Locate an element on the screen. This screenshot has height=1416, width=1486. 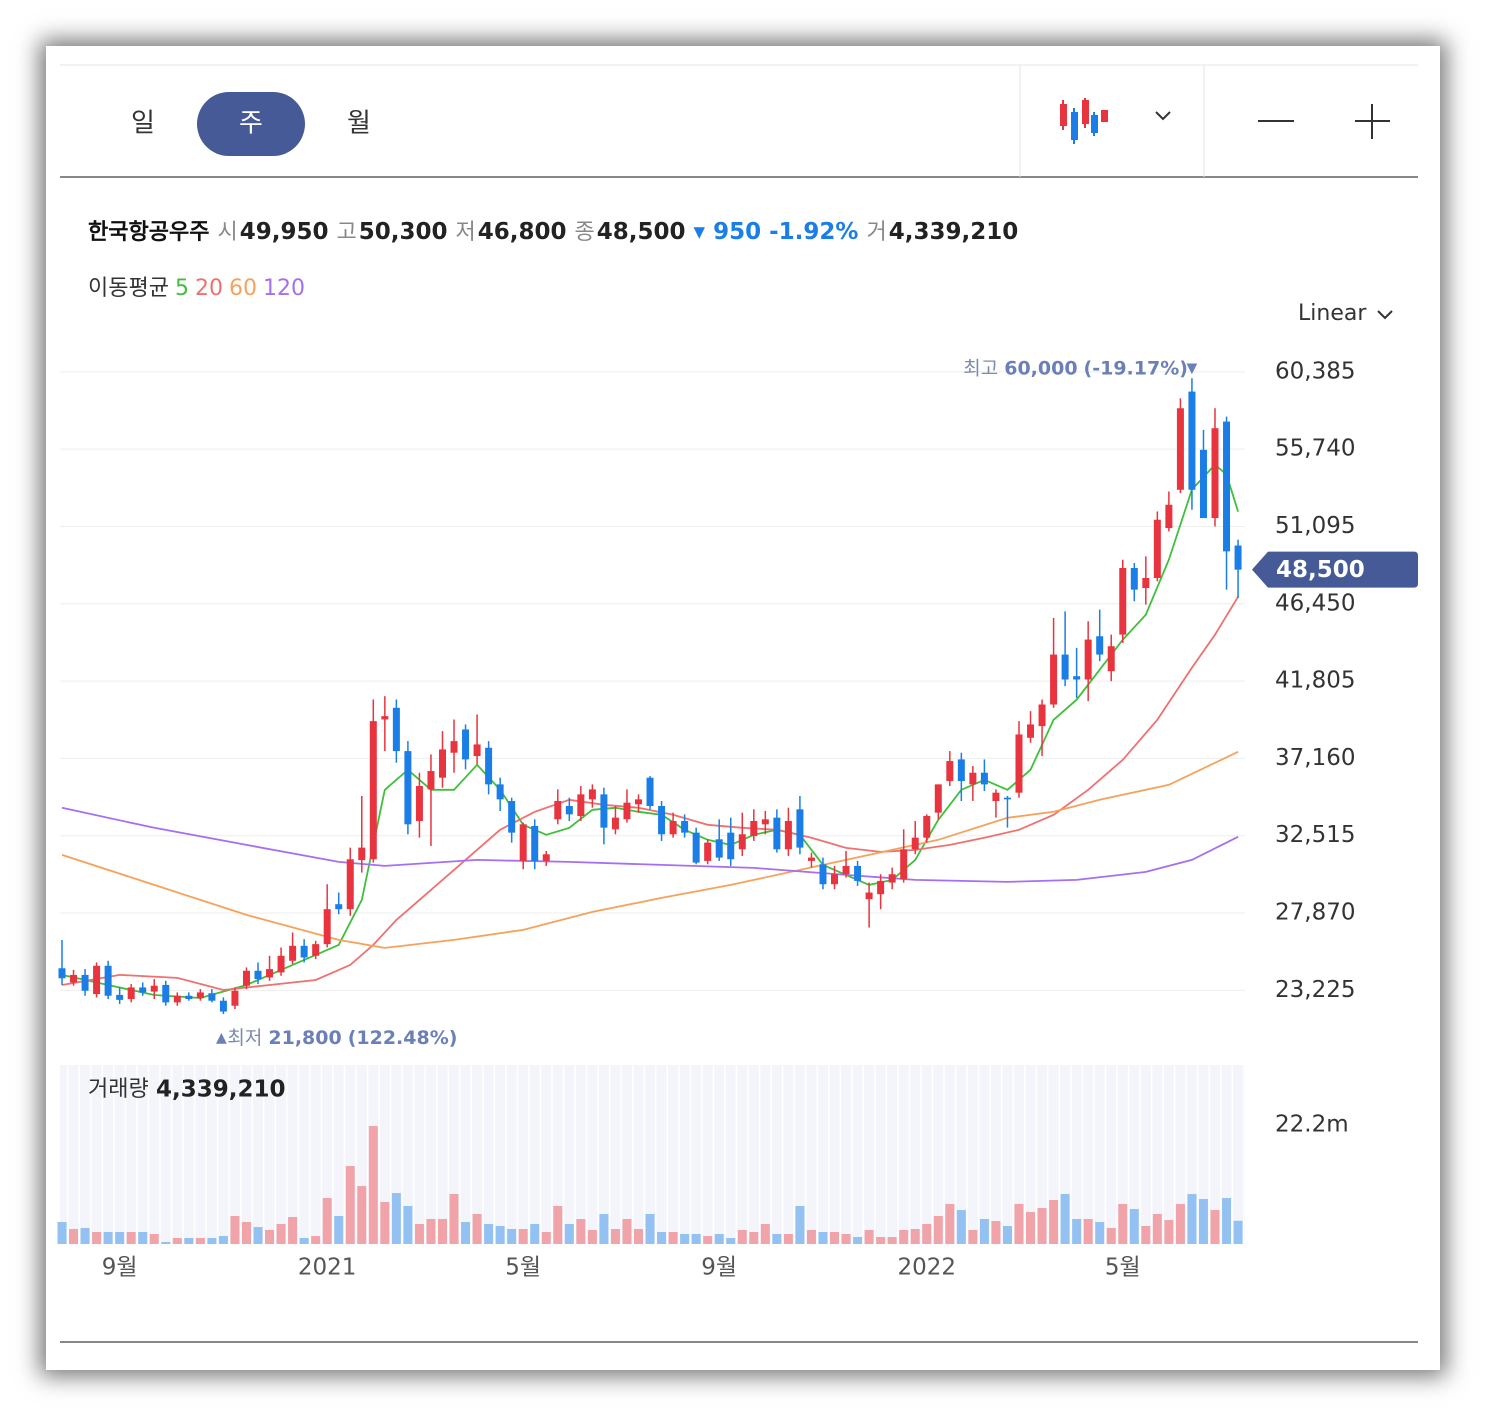
chart-type-icon is located at coordinates (1084, 121).